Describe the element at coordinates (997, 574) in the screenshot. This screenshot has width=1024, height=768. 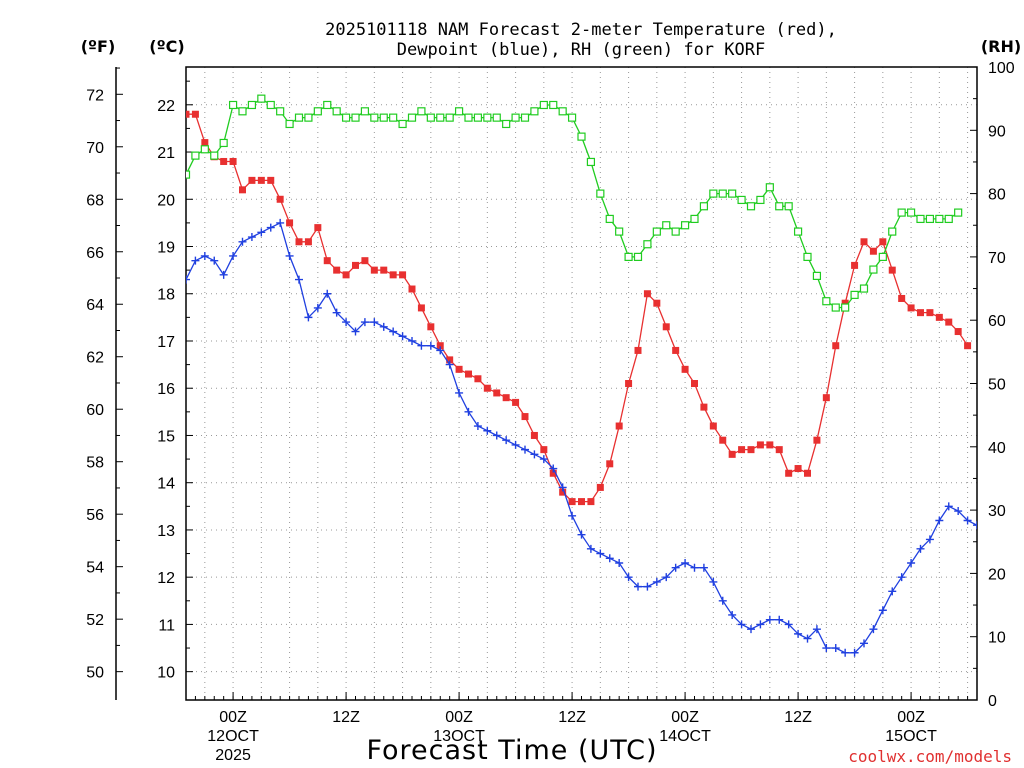
I see `rh-tick-label: 20` at that location.